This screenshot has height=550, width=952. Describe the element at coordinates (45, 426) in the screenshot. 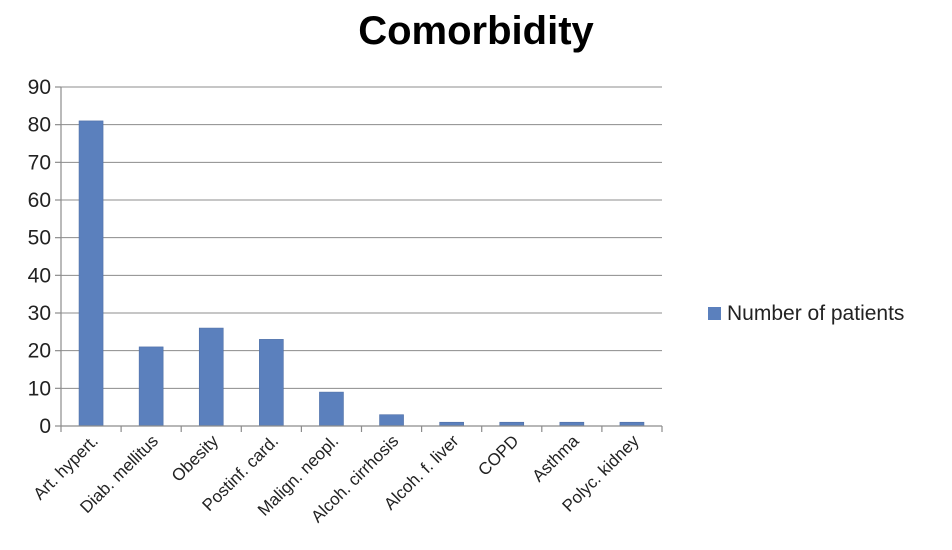

I see `y-tick-label: 0` at that location.